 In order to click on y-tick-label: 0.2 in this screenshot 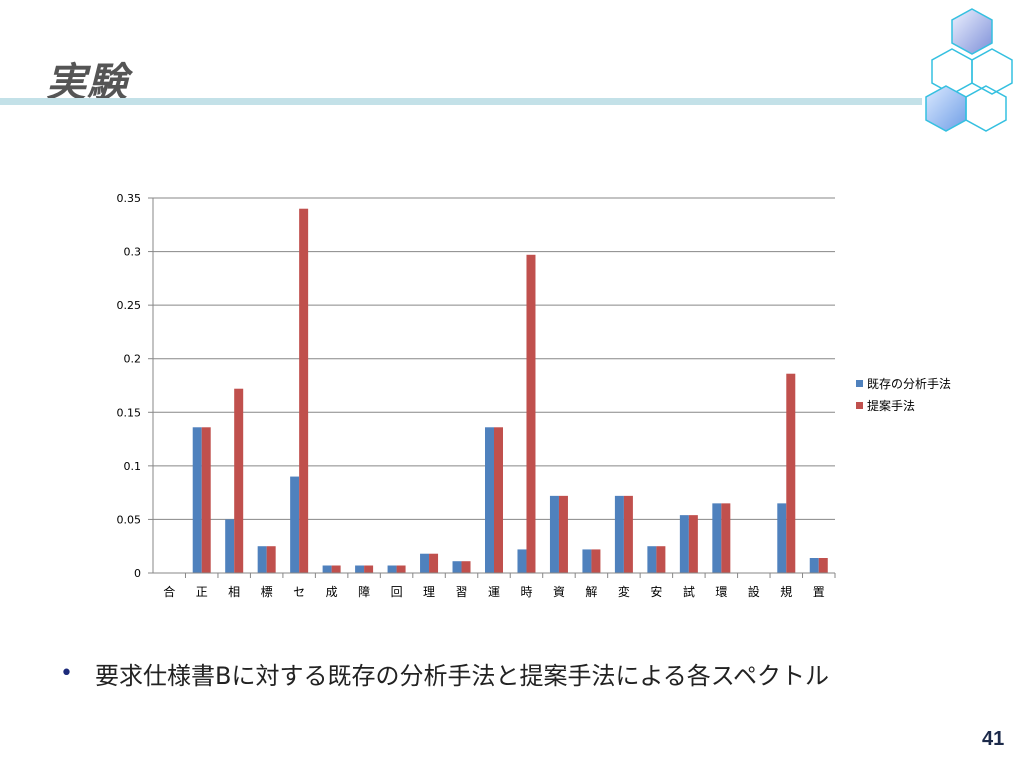, I will do `click(133, 359)`.